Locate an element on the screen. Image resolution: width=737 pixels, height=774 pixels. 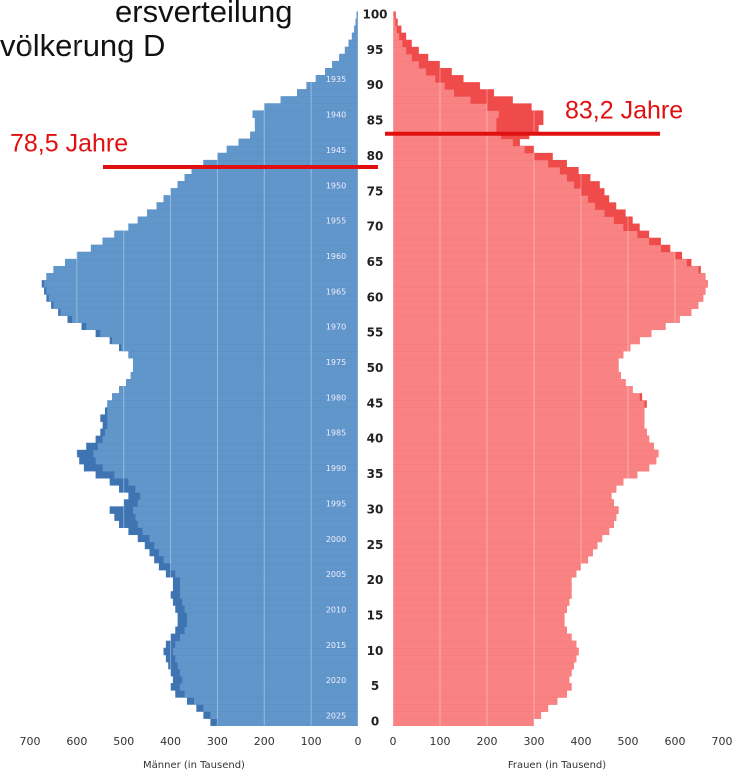
x-tick-label: 100 is located at coordinates (440, 741).